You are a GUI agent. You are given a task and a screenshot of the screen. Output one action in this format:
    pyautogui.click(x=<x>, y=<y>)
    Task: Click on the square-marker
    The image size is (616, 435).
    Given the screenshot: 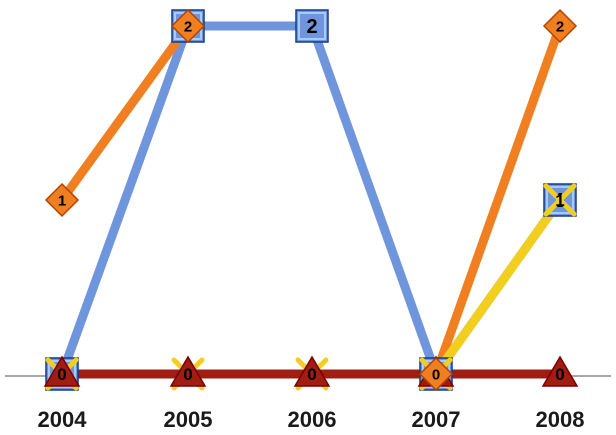 What is the action you would take?
    pyautogui.click(x=312, y=26)
    